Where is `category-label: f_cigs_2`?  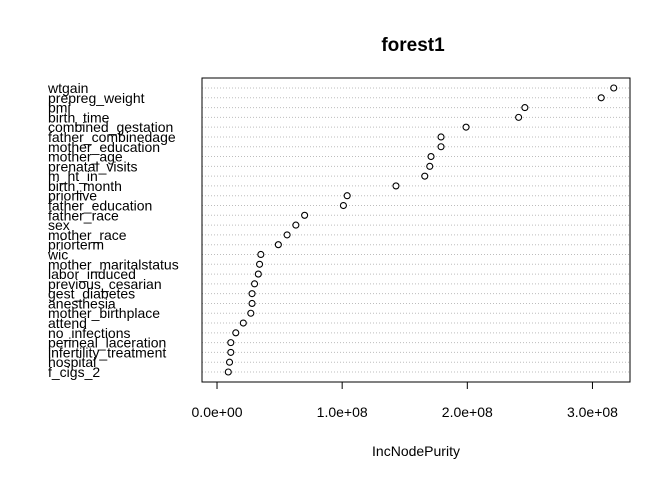 category-label: f_cigs_2 is located at coordinates (74, 372).